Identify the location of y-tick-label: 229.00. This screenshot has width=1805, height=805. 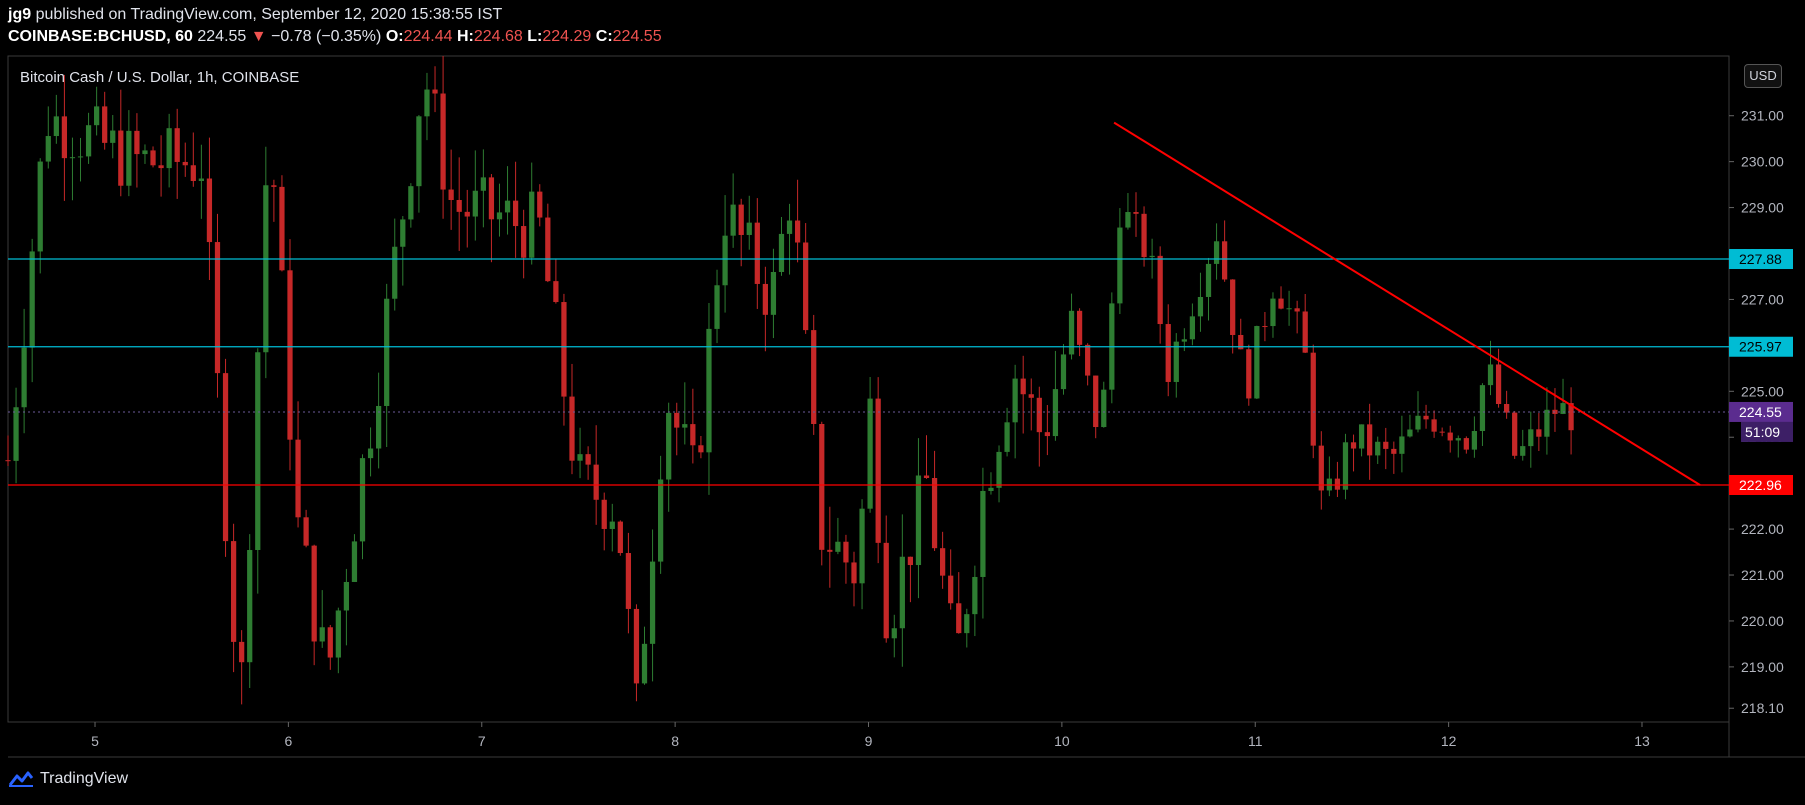
(1762, 208).